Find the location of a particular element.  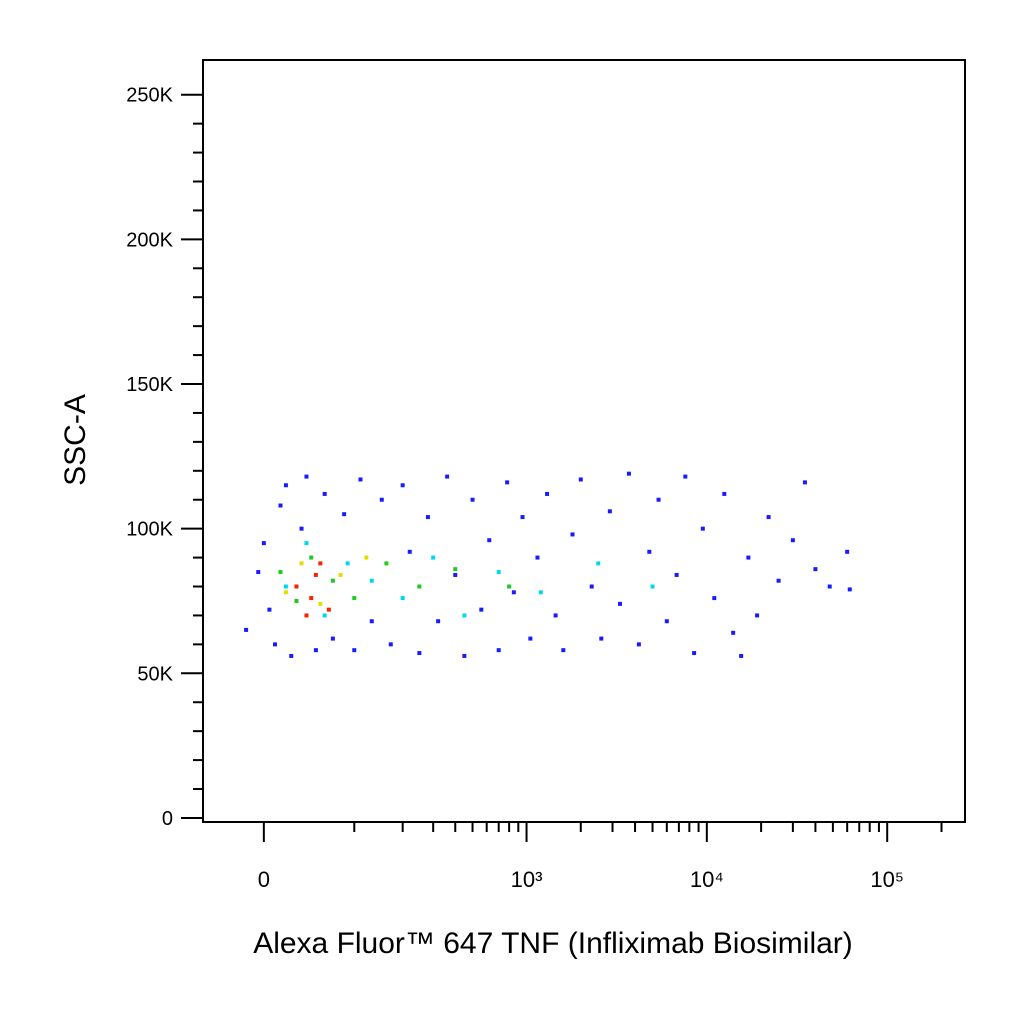

y-tick-label: 250K is located at coordinates (149, 96).